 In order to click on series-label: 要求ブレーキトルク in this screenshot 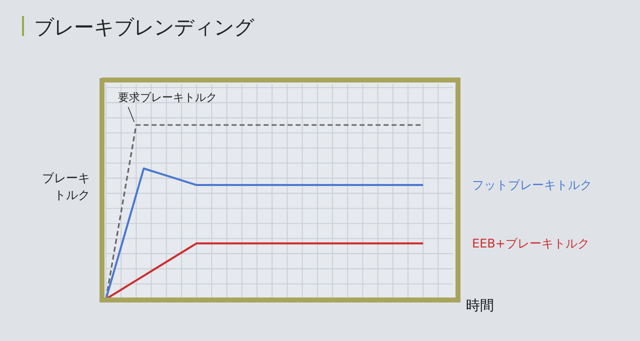, I will do `click(168, 97)`.